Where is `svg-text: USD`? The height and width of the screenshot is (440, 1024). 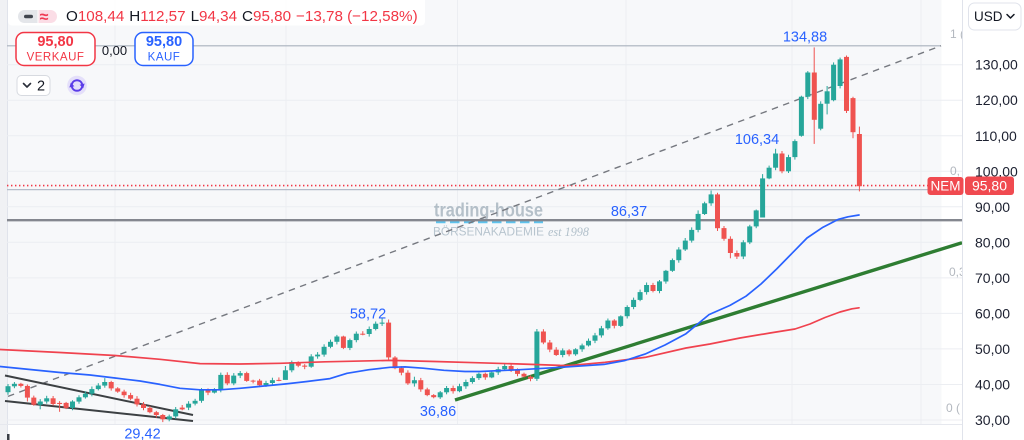 svg-text: USD is located at coordinates (988, 16).